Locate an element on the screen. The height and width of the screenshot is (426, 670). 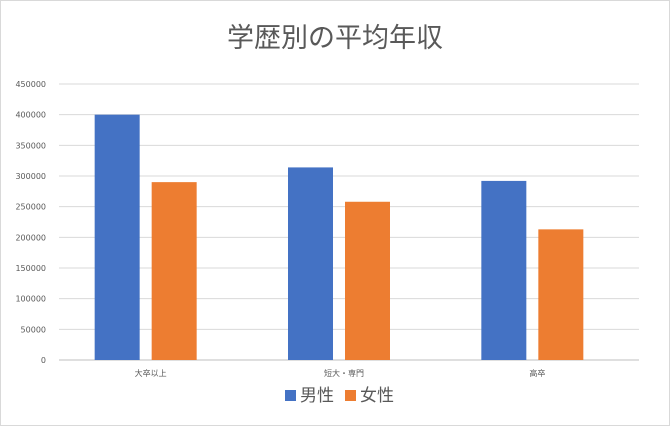
x-tick-label: 大卒以上 is located at coordinates (151, 373).